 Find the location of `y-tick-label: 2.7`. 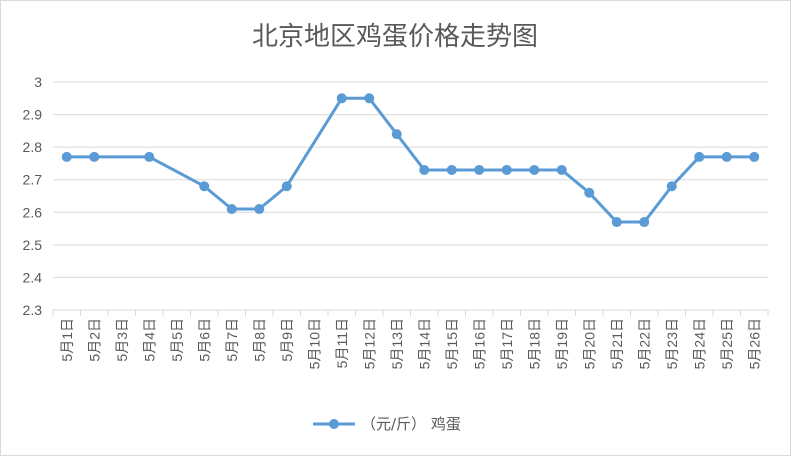

y-tick-label: 2.7 is located at coordinates (33, 180).